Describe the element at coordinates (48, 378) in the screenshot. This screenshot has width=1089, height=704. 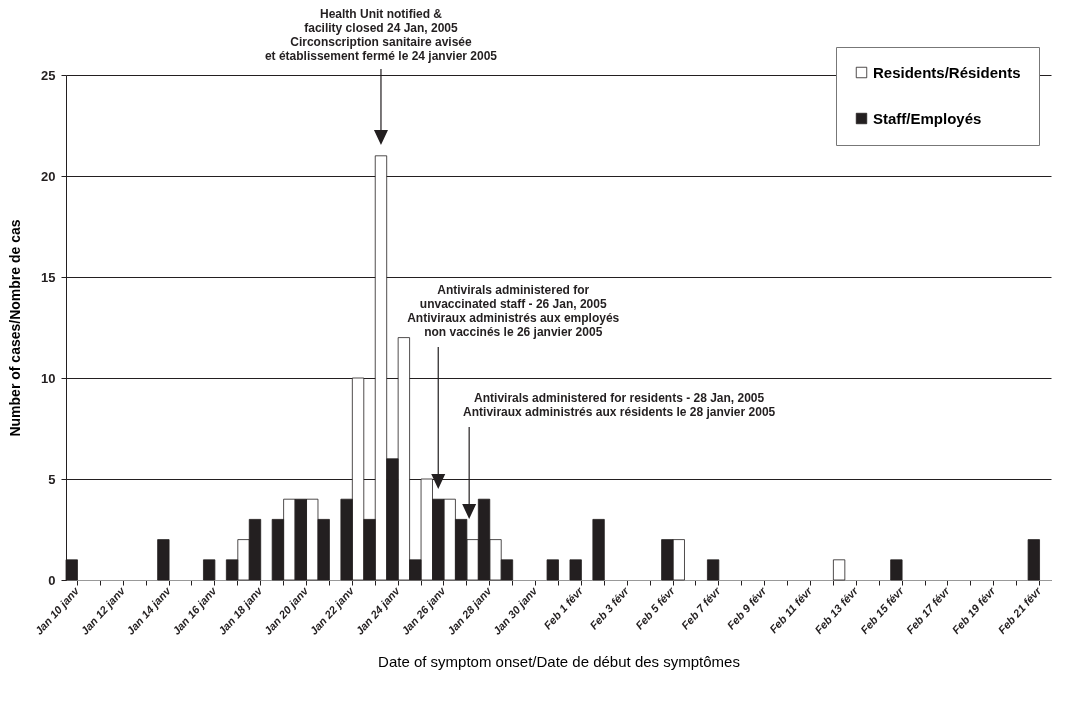
I see `y-tick-label: 10` at that location.